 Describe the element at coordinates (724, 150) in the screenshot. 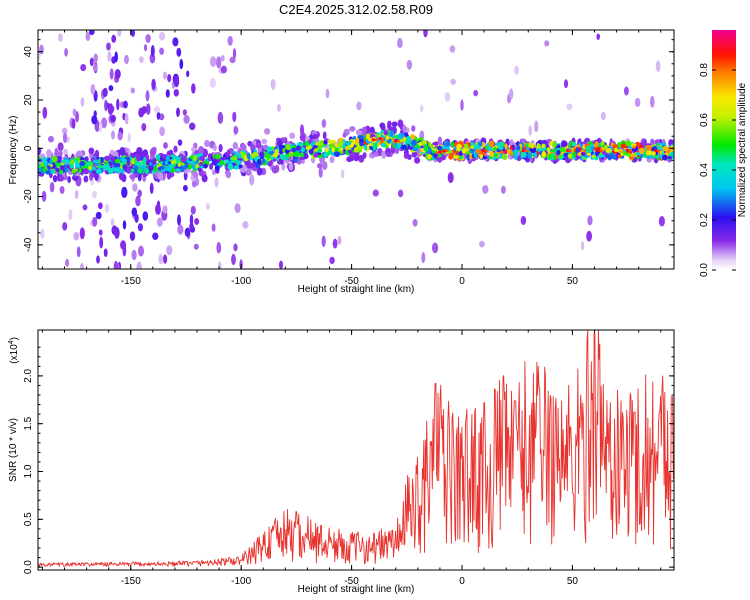

I see `colorbar-gradient` at that location.